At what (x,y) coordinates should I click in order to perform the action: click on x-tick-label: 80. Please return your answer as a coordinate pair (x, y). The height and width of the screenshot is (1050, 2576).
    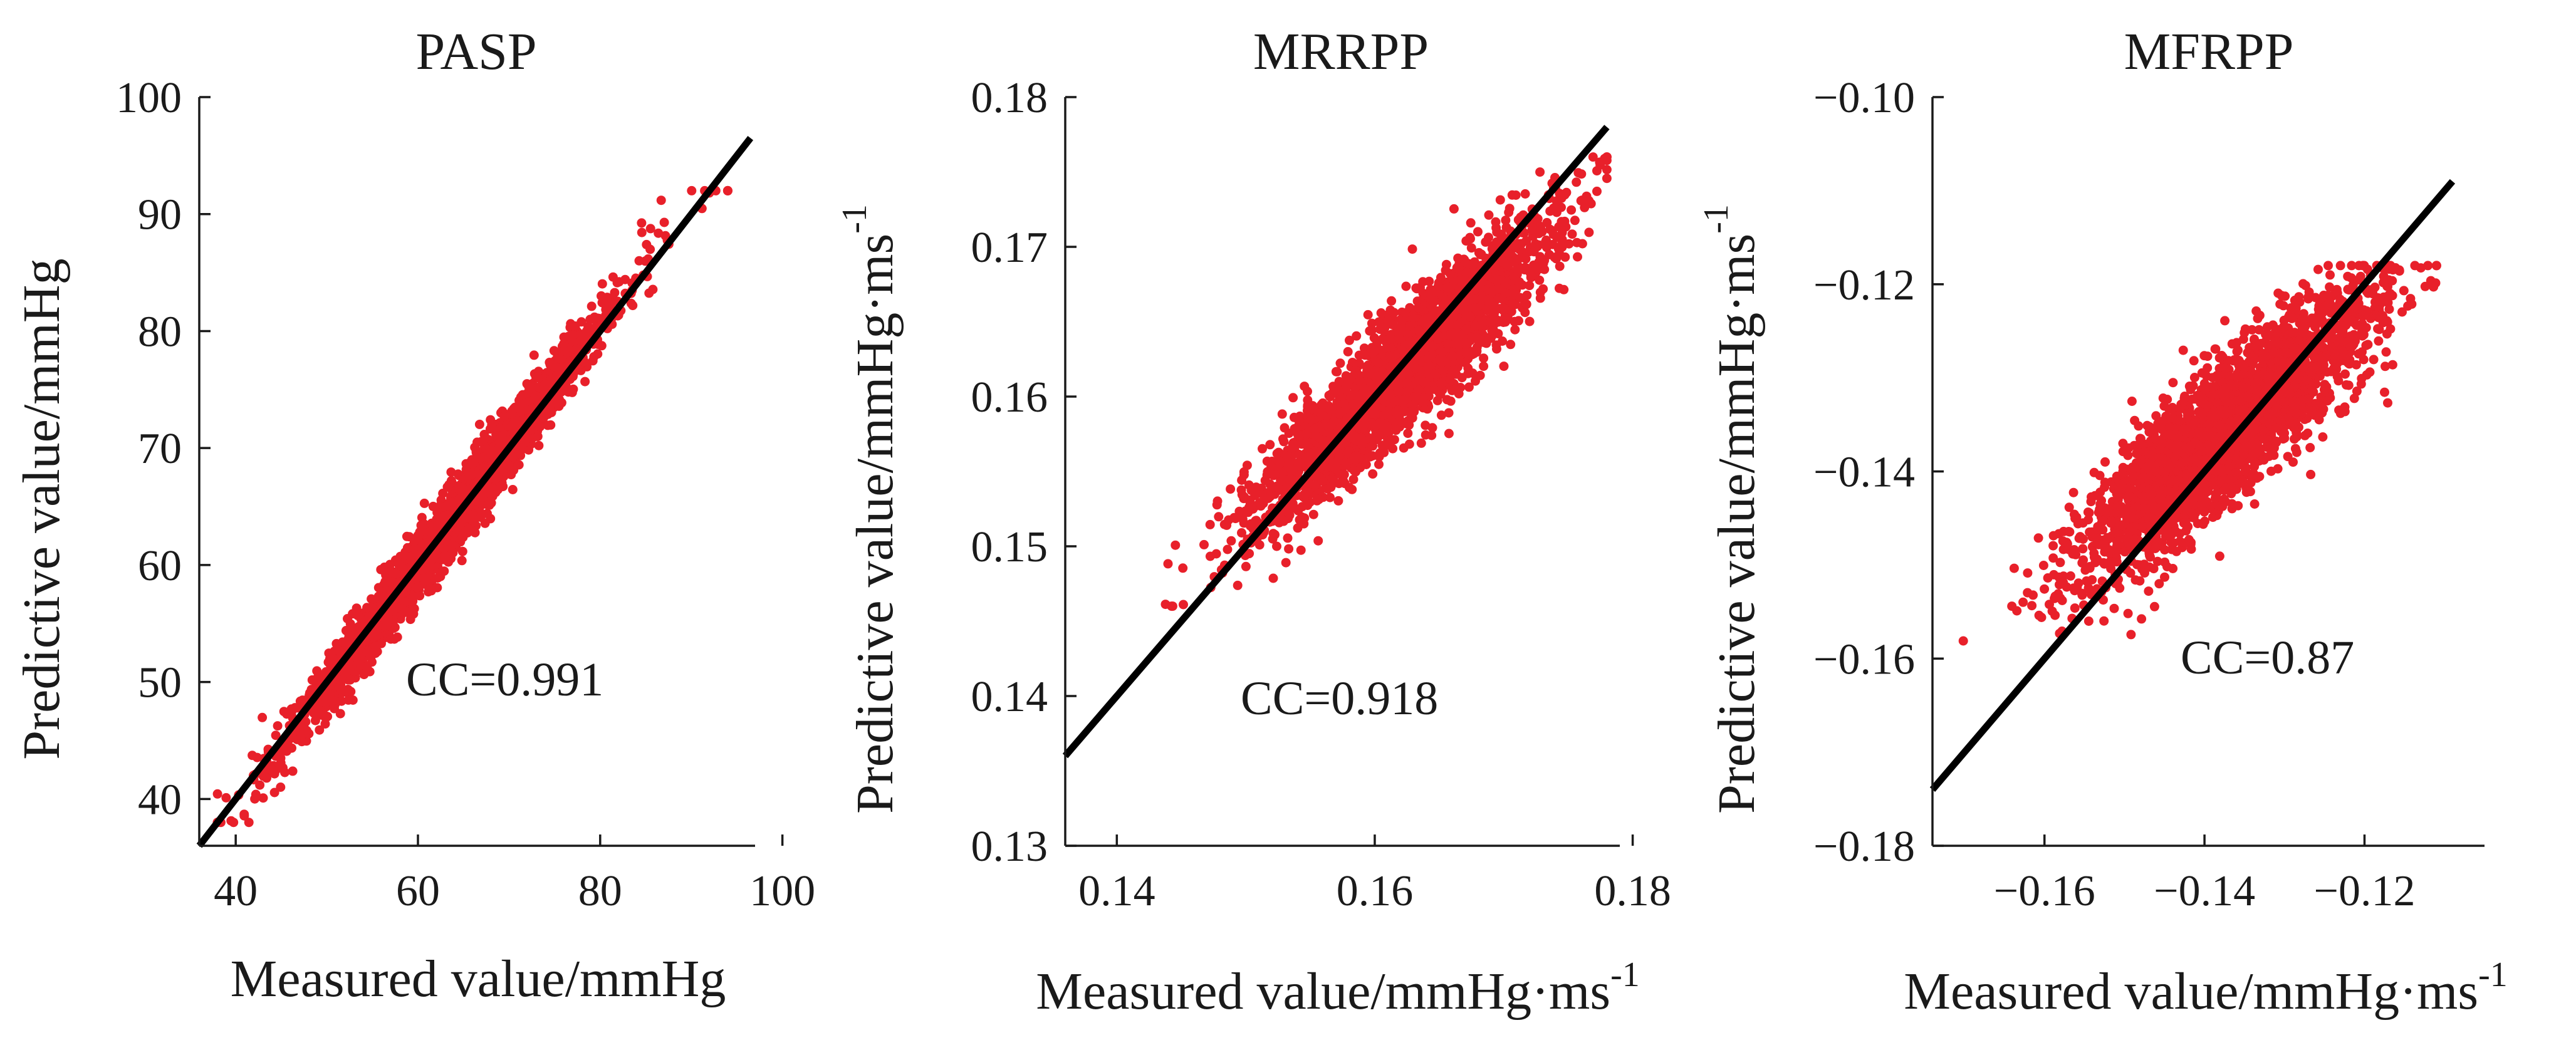
    Looking at the image, I should click on (600, 891).